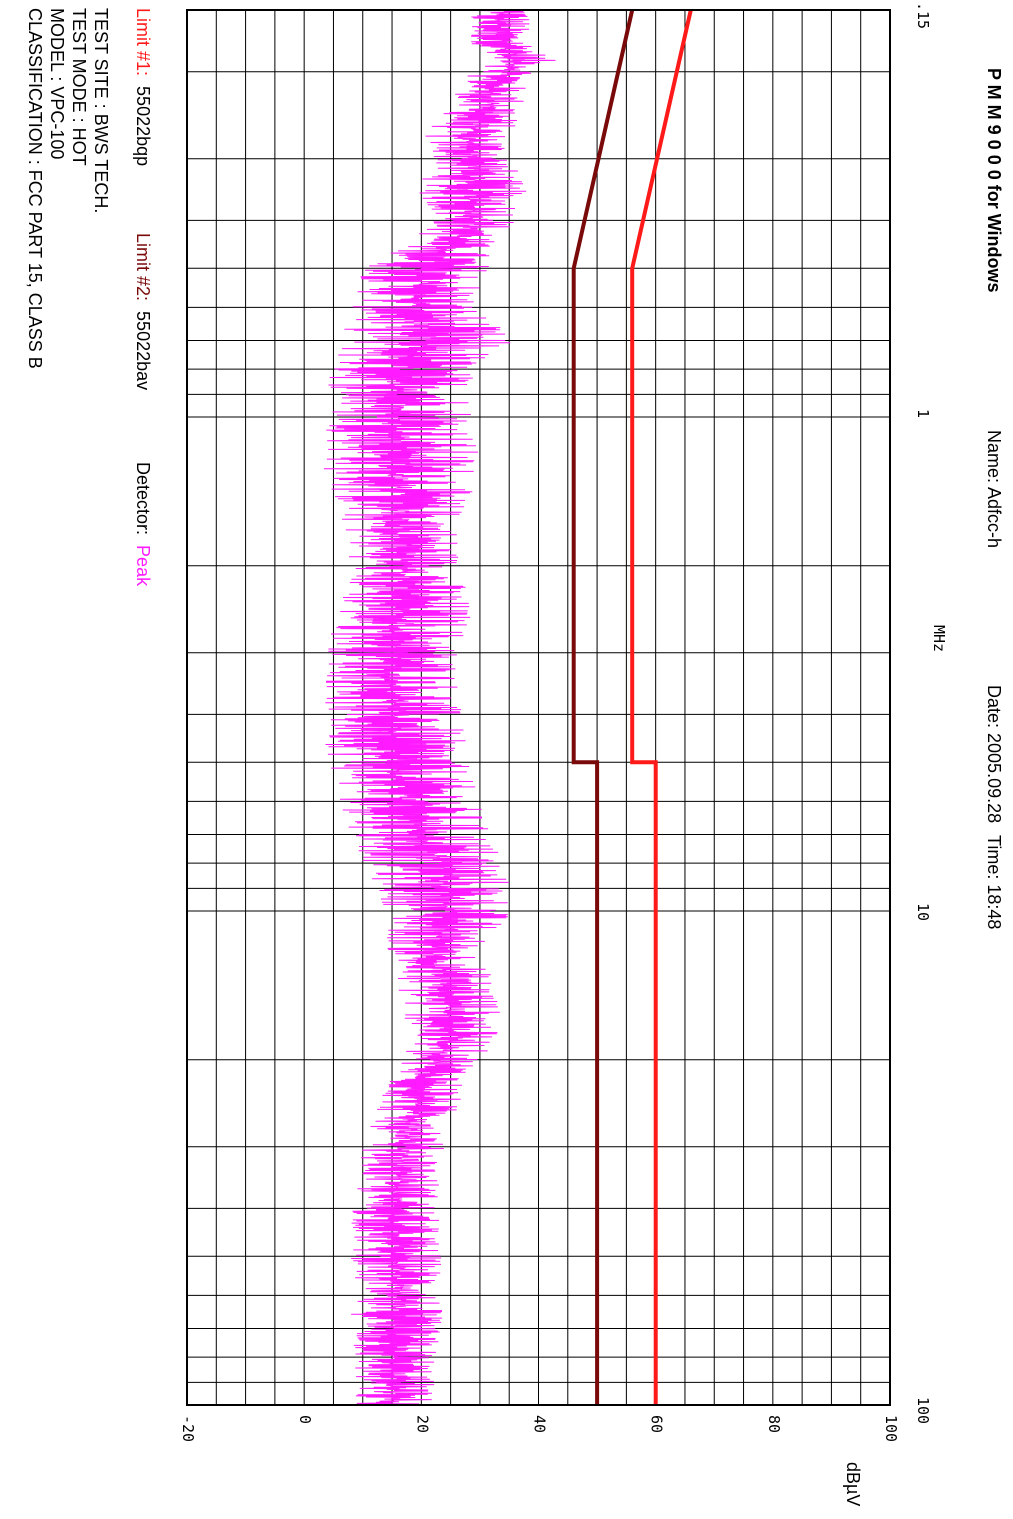 Image resolution: width=1013 pixels, height=1519 pixels. I want to click on x-tick-label: 10, so click(923, 912).